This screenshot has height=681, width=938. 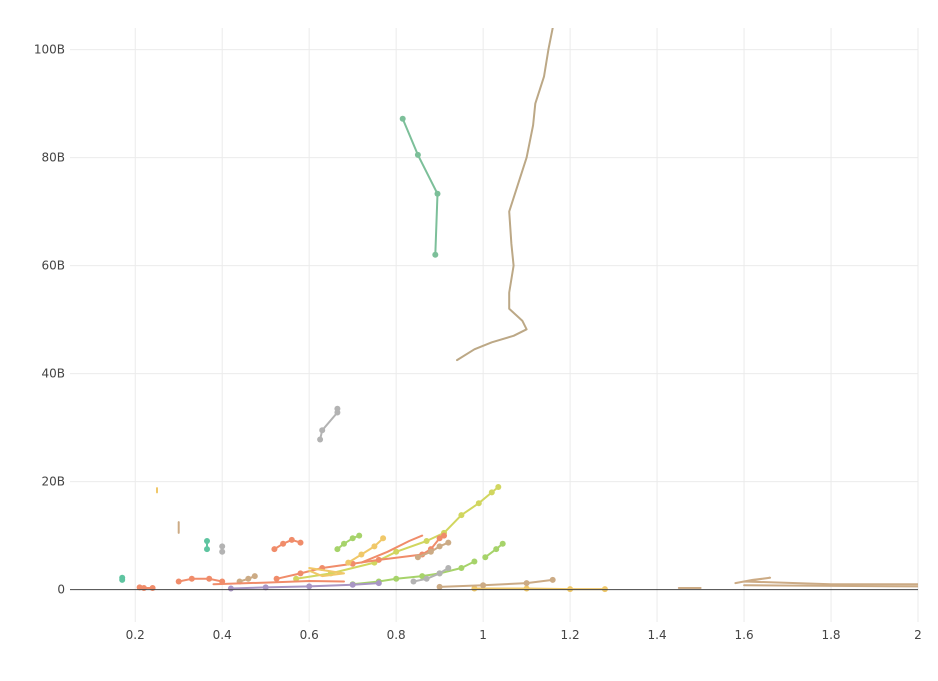 What do you see at coordinates (49, 50) in the screenshot?
I see `y-tick-label: 100B` at bounding box center [49, 50].